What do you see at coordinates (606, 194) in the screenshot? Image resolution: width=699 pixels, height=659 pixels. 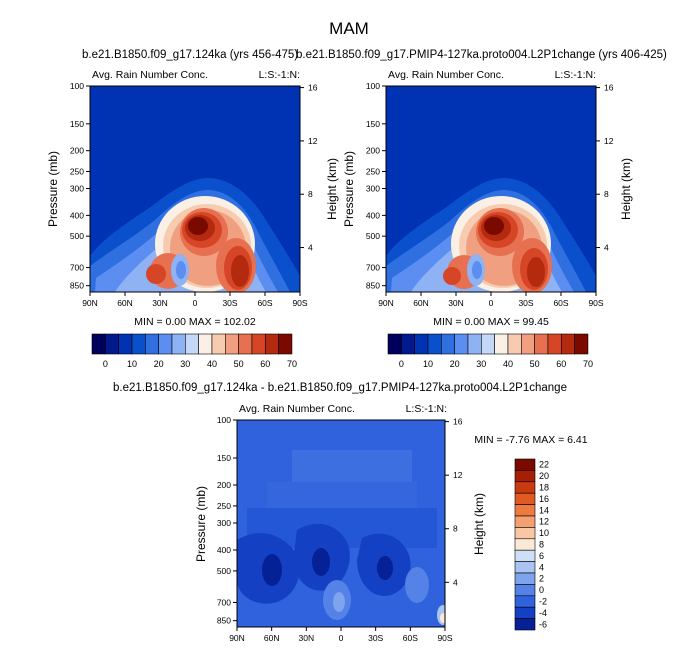 I see `panel-2-height-tick-label: 8` at bounding box center [606, 194].